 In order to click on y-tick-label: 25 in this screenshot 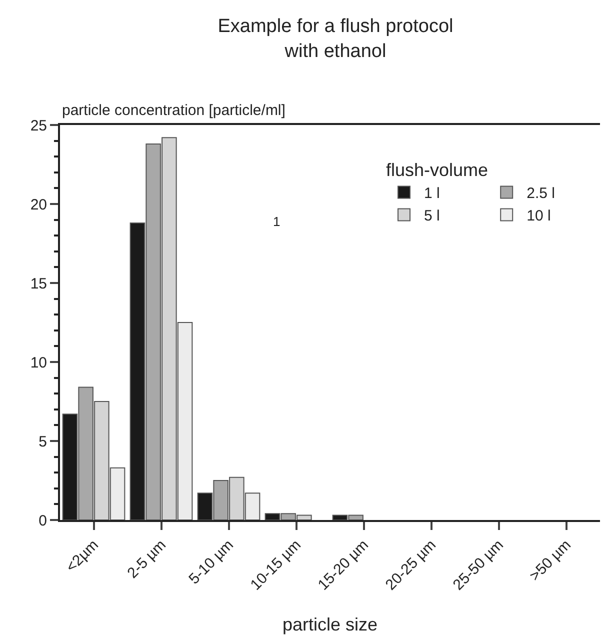, I will do `click(38, 125)`.